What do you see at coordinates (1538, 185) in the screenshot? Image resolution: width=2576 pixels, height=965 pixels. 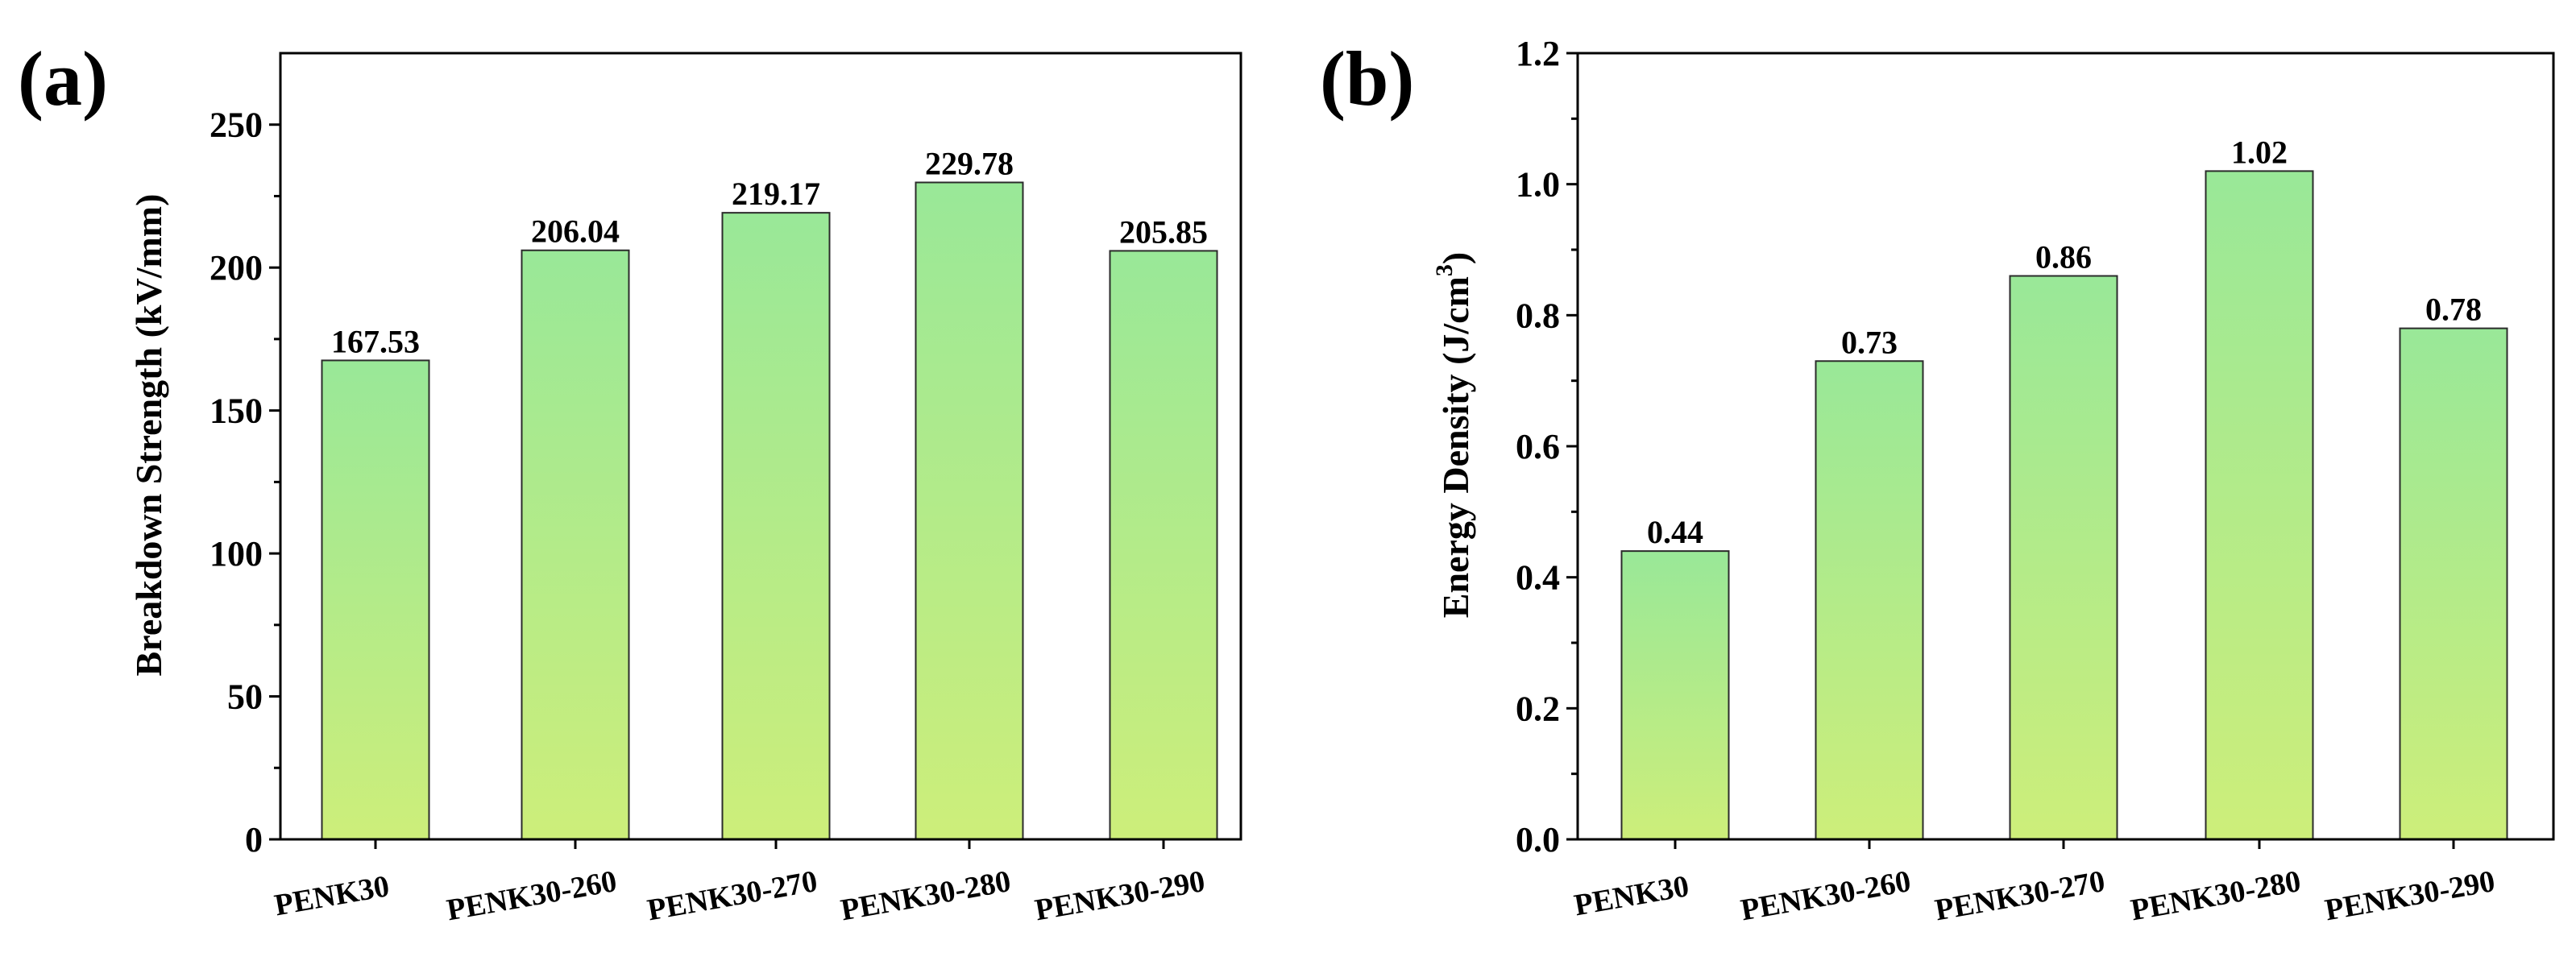 I see `panel-b-y-tick-label: 1.0` at bounding box center [1538, 185].